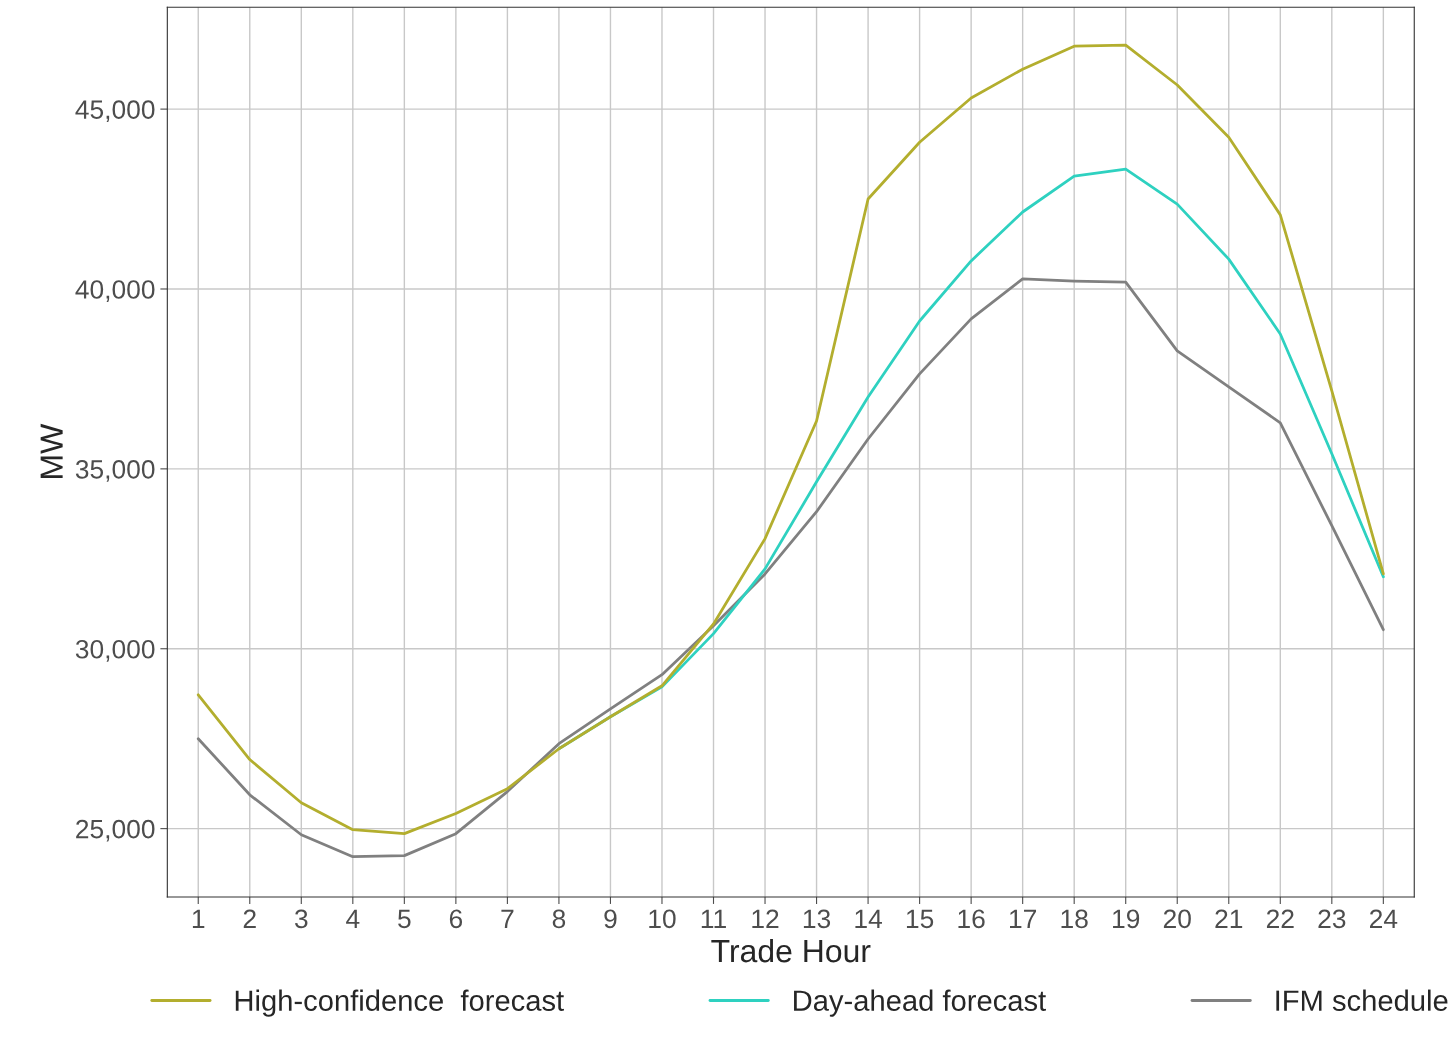 Image resolution: width=1455 pixels, height=1043 pixels. Describe the element at coordinates (1177, 919) in the screenshot. I see `x-tick-label: 20` at that location.